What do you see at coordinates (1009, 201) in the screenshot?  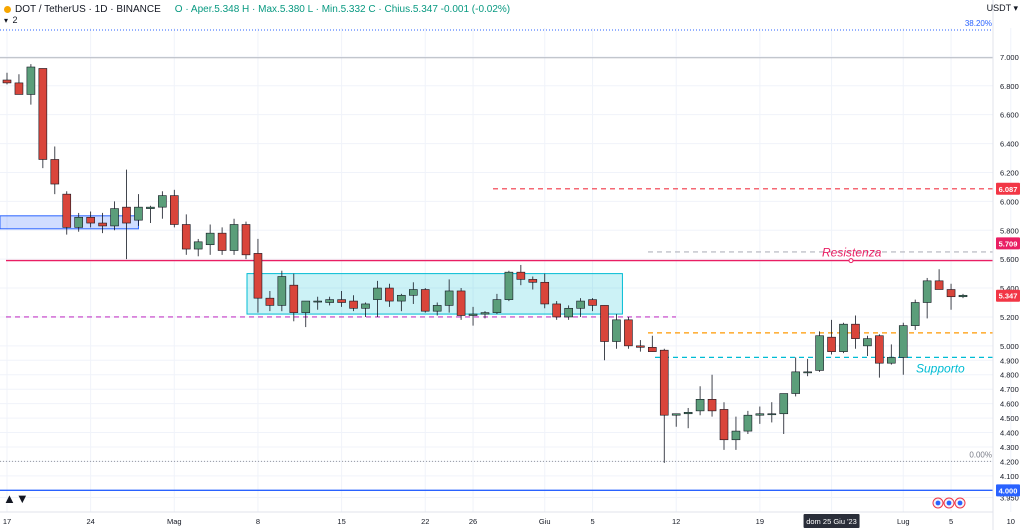 I see `y-tick-label: 6.000` at bounding box center [1009, 201].